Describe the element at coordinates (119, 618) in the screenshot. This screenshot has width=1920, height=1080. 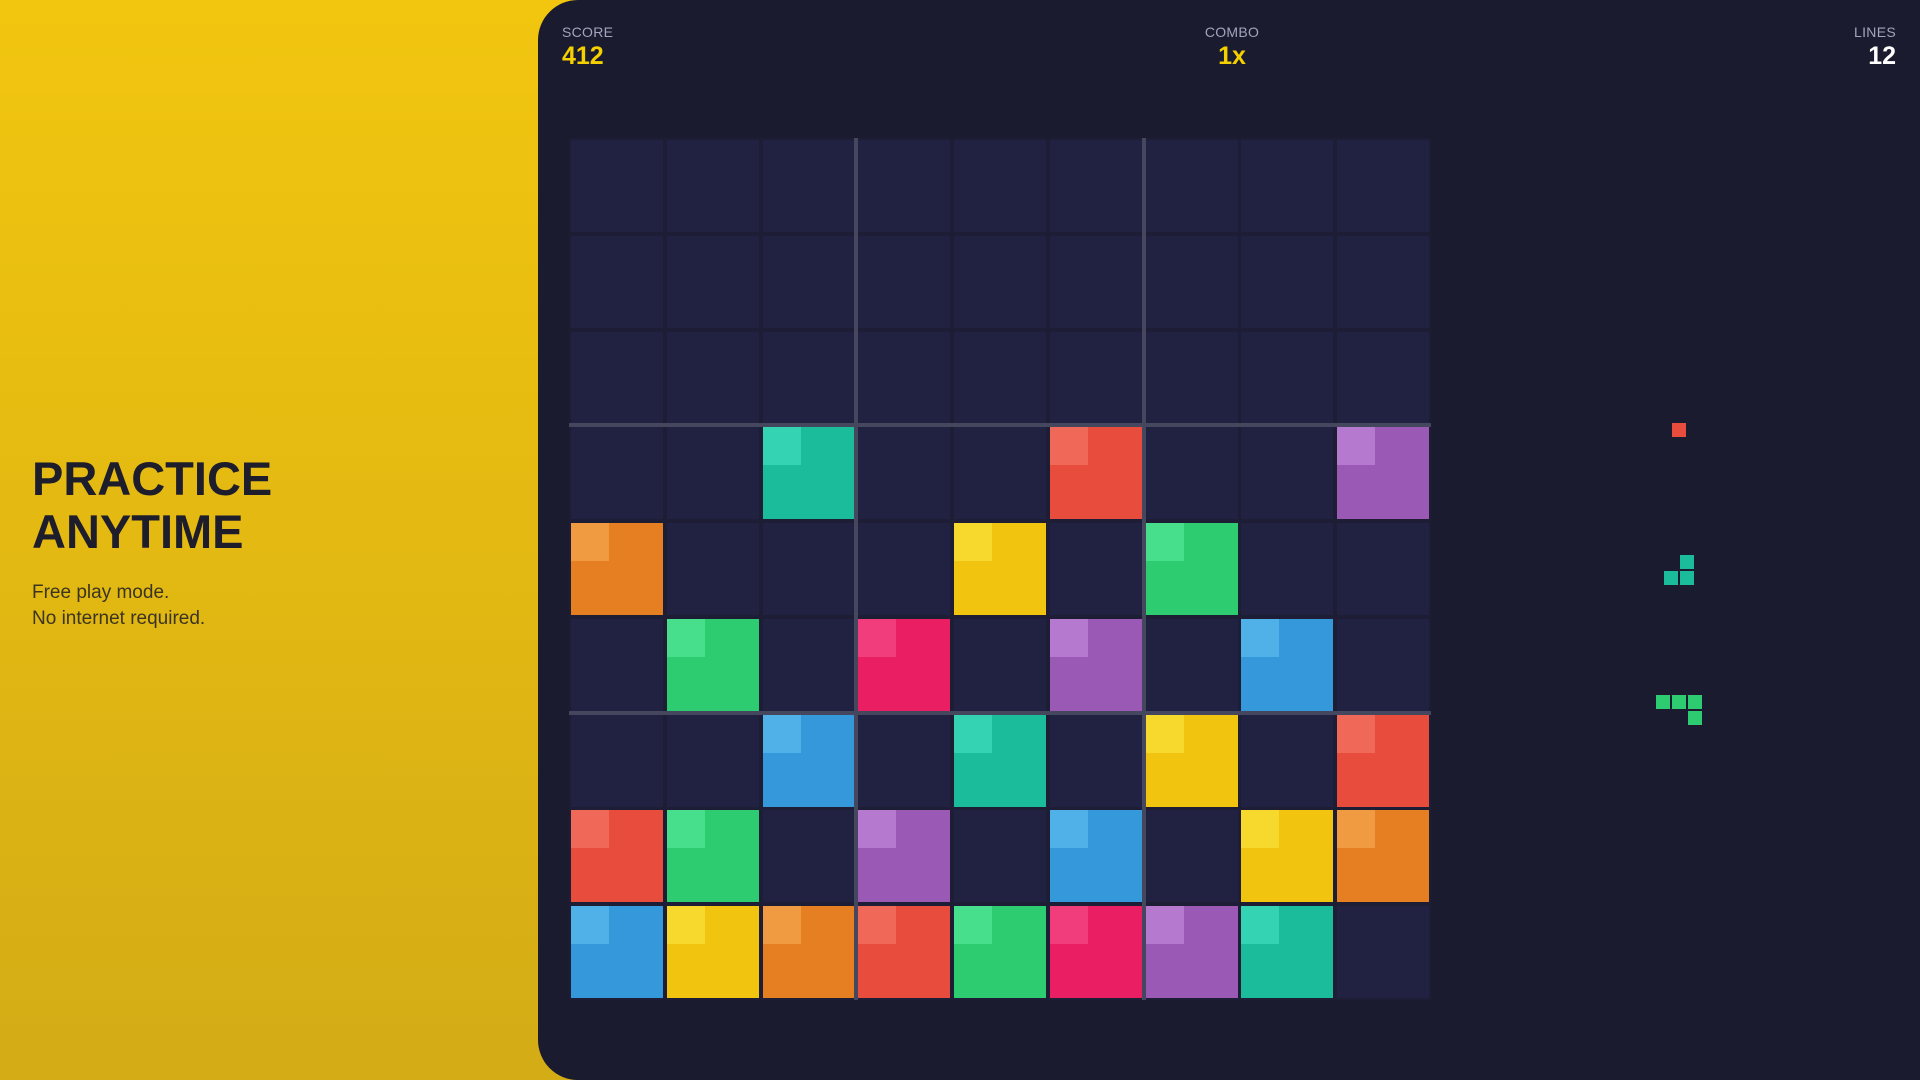
I see `subtext-line-2: No internet required.` at that location.